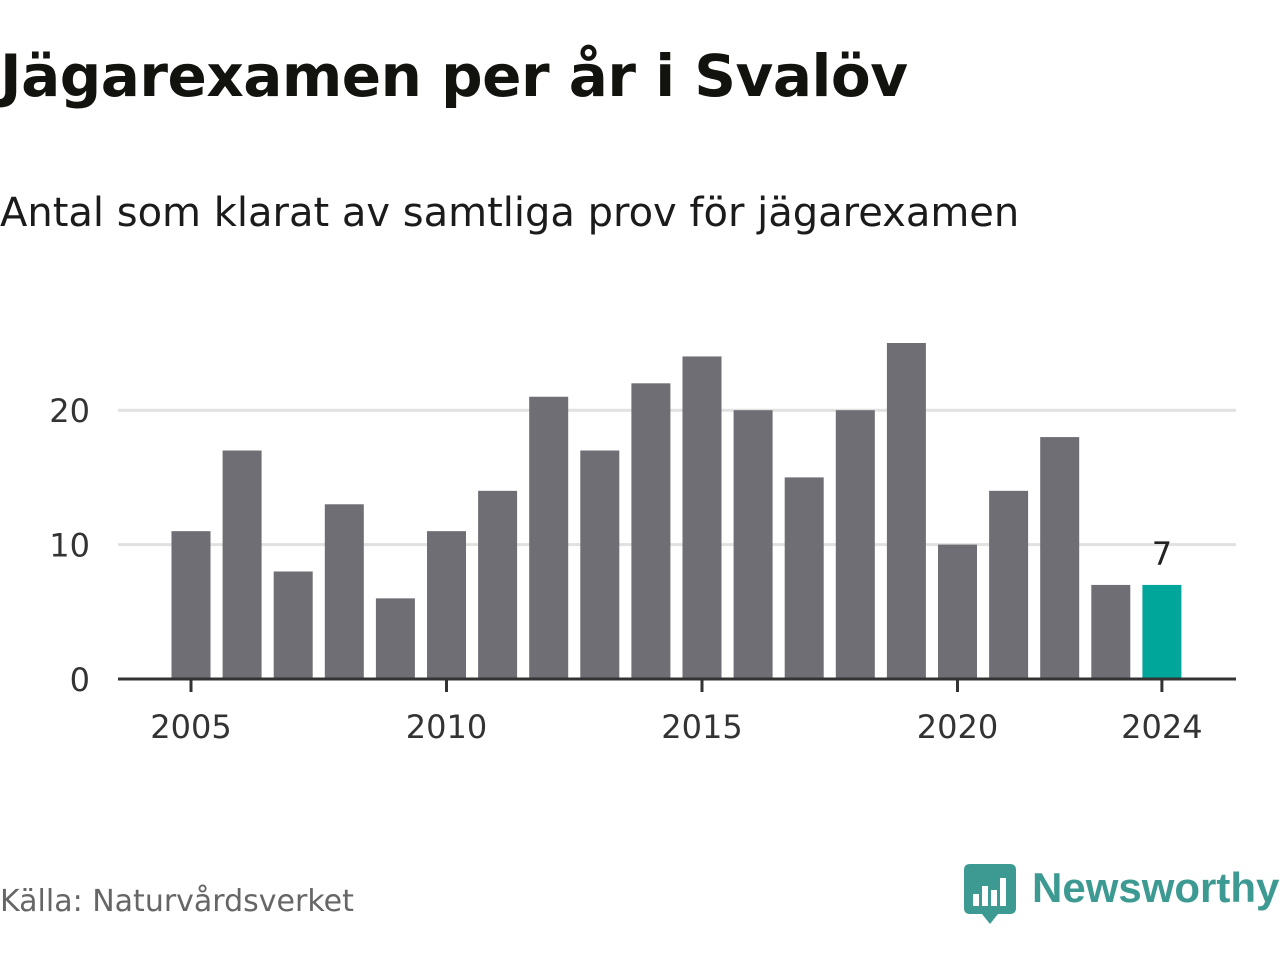 The image size is (1280, 960). Describe the element at coordinates (69, 411) in the screenshot. I see `y-tick-label: 20` at that location.